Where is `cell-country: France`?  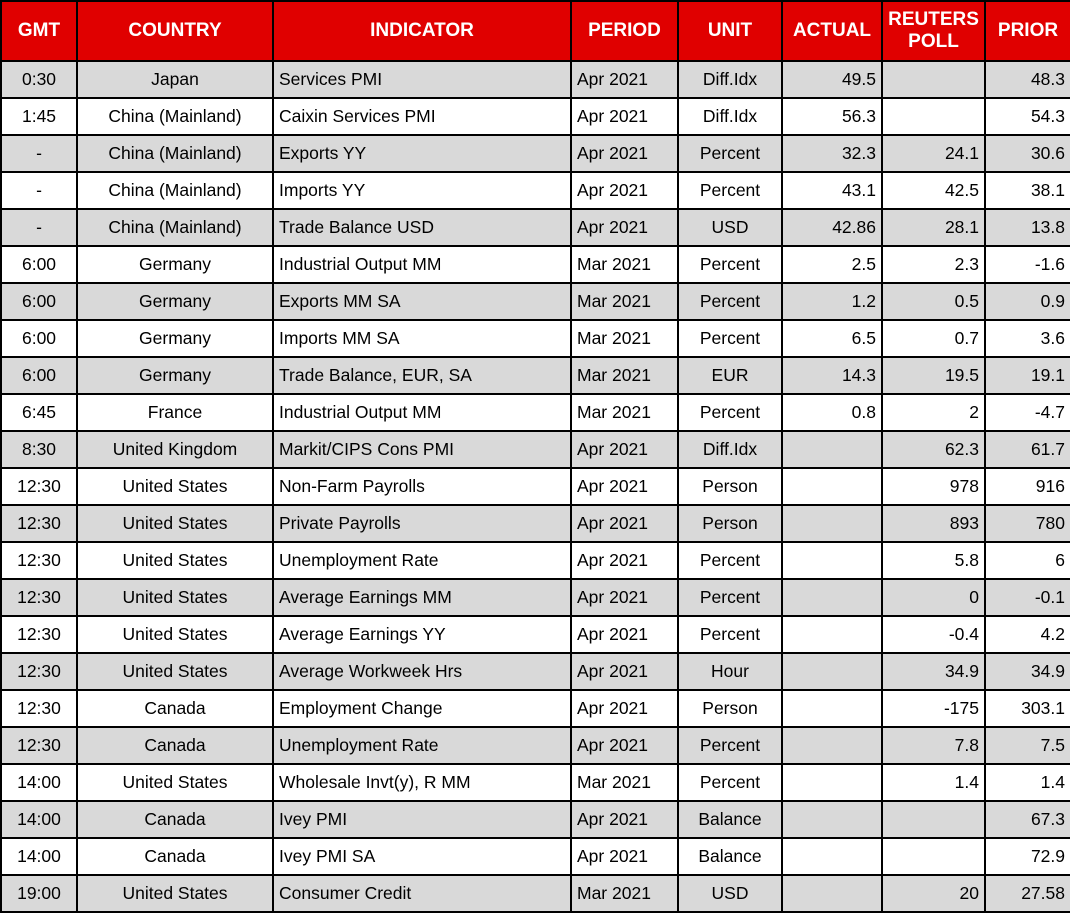 cell-country: France is located at coordinates (175, 412).